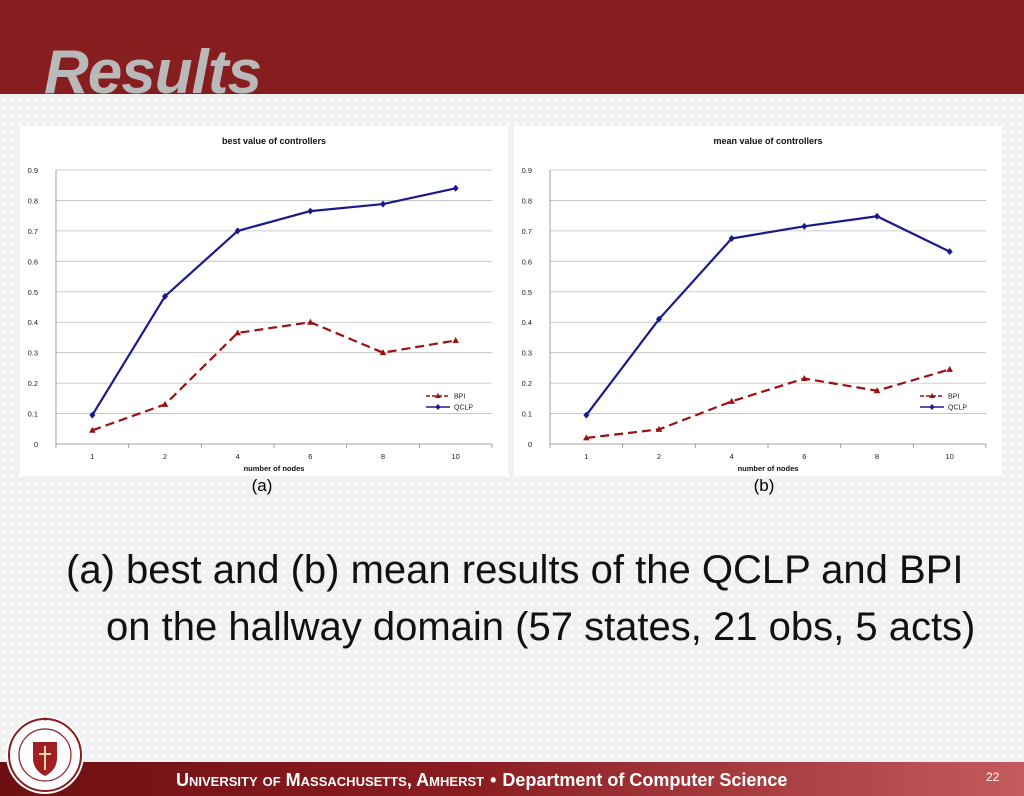  Describe the element at coordinates (512, 47) in the screenshot. I see `header-bar` at that location.